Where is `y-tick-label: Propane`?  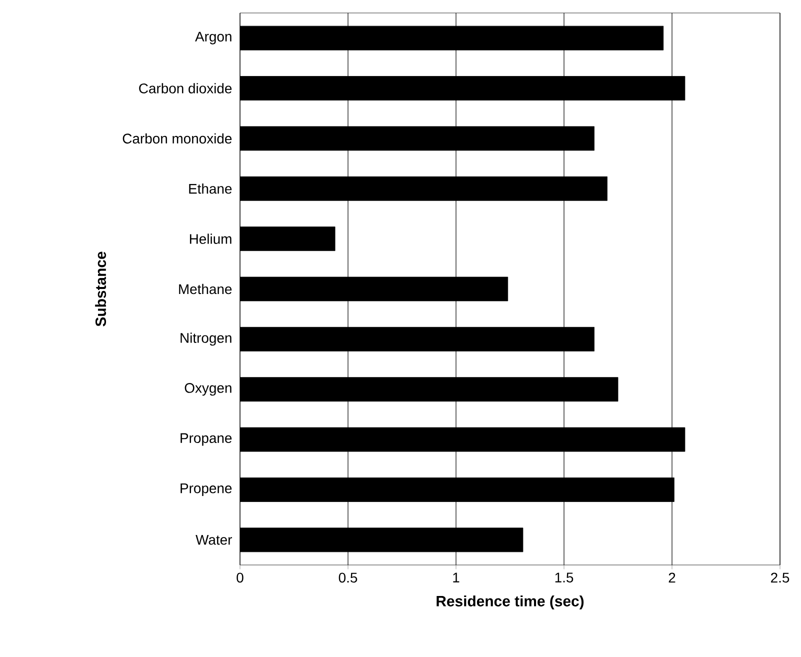
y-tick-label: Propane is located at coordinates (206, 439).